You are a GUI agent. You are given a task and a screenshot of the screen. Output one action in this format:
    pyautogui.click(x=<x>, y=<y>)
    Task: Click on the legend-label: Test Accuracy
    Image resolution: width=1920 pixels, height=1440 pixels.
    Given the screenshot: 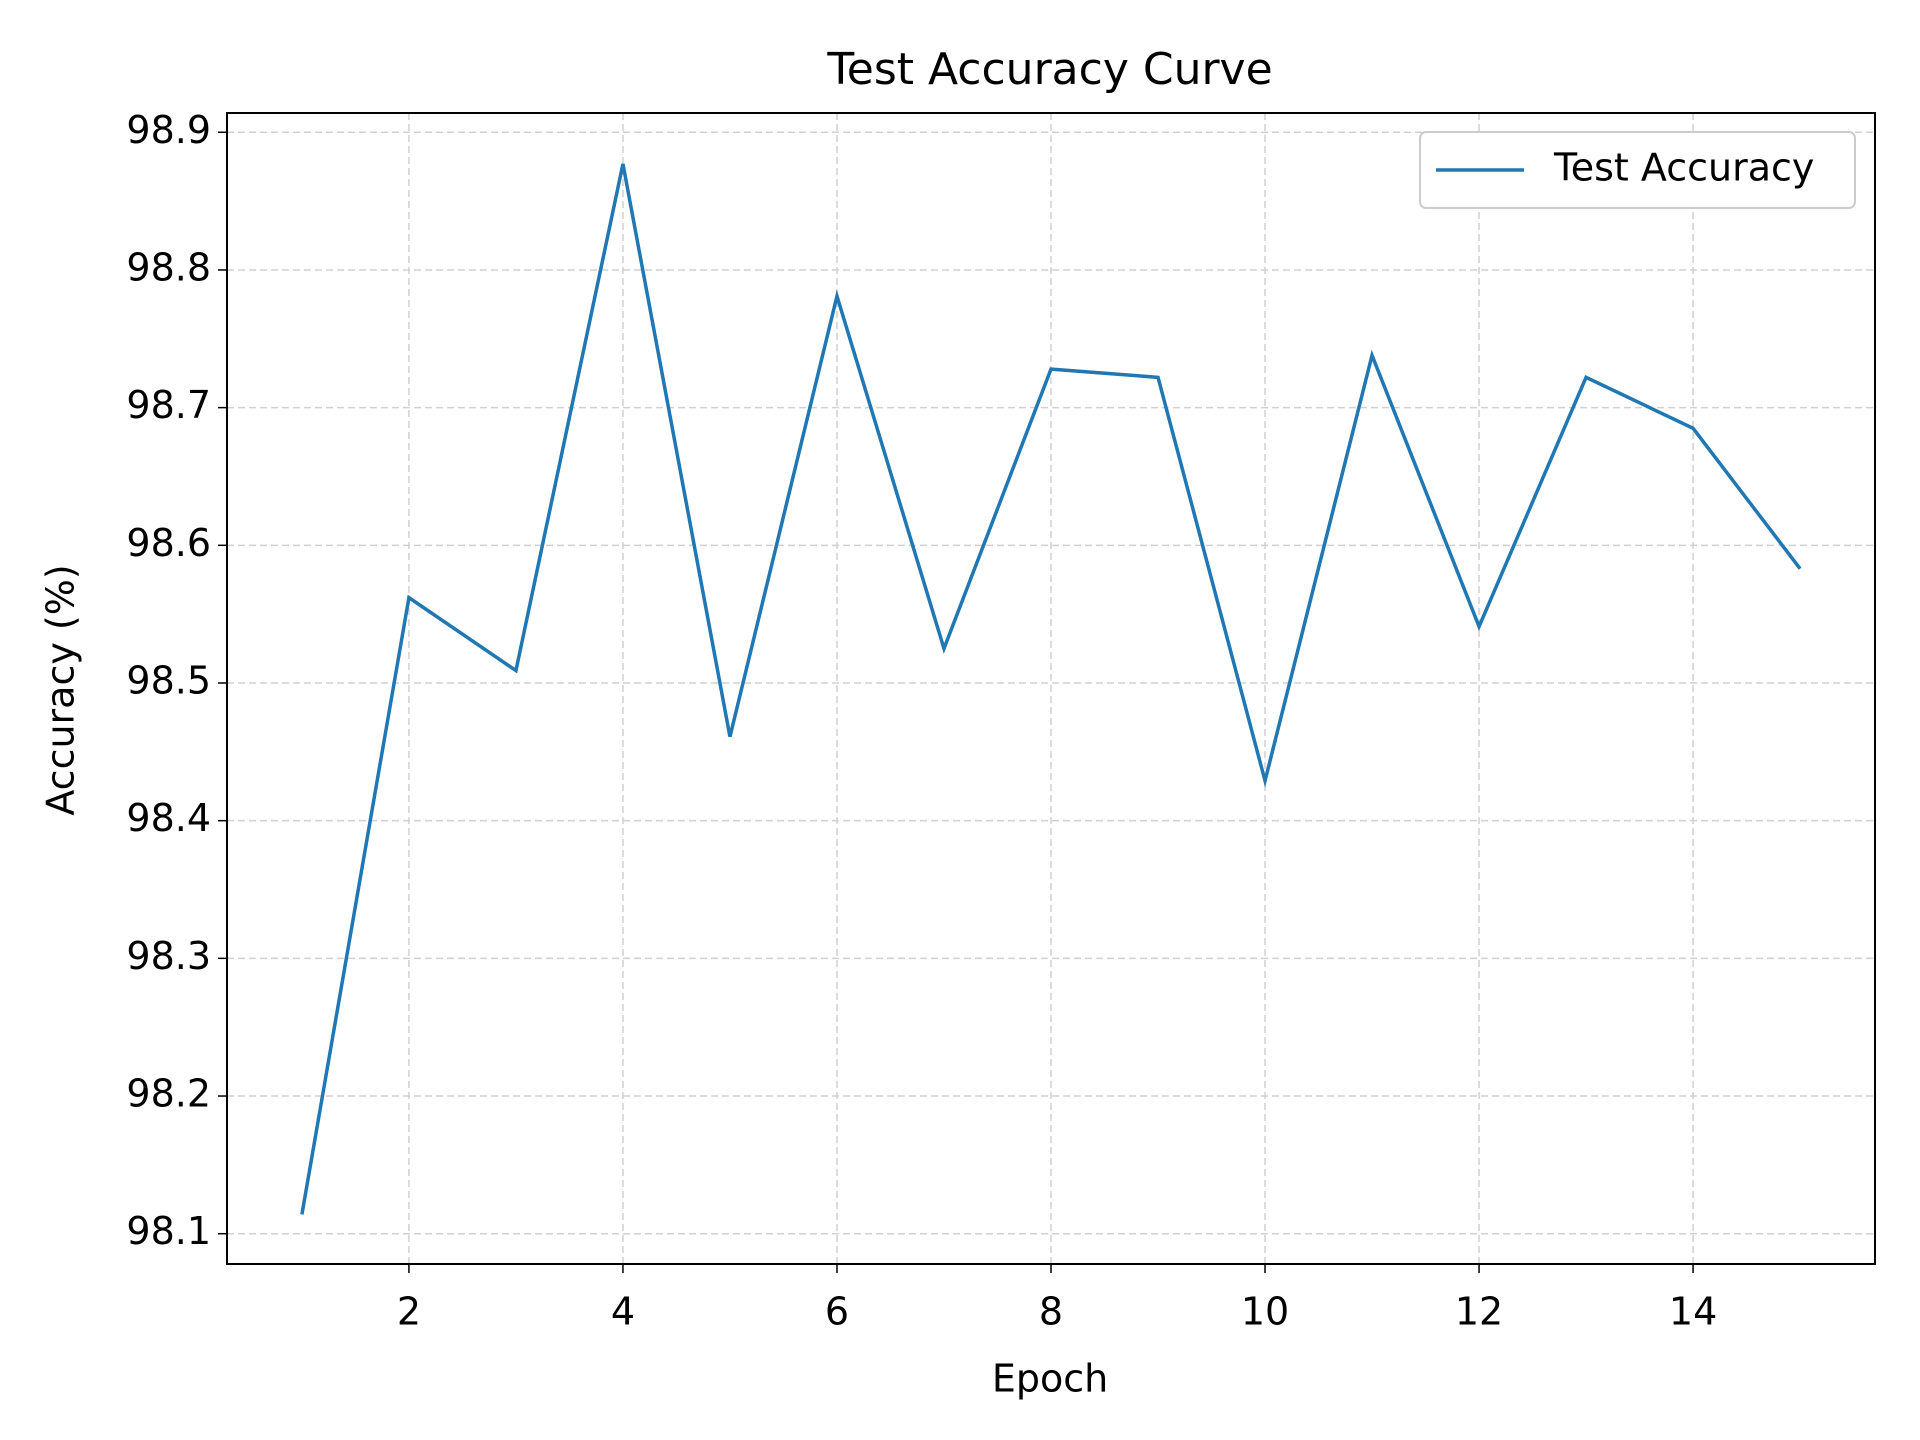 What is the action you would take?
    pyautogui.click(x=1683, y=168)
    